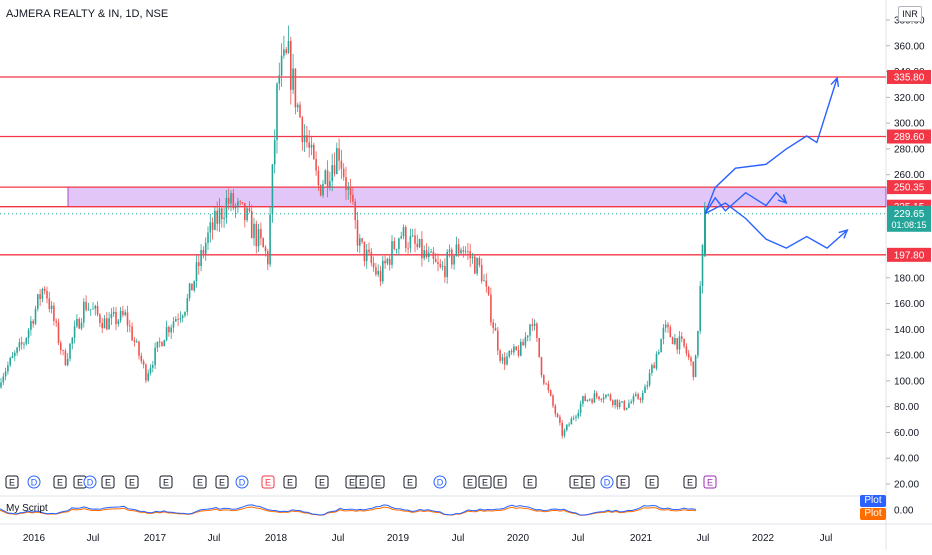 The height and width of the screenshot is (555, 932). What do you see at coordinates (909, 356) in the screenshot?
I see `price-tick-label: 120.00` at bounding box center [909, 356].